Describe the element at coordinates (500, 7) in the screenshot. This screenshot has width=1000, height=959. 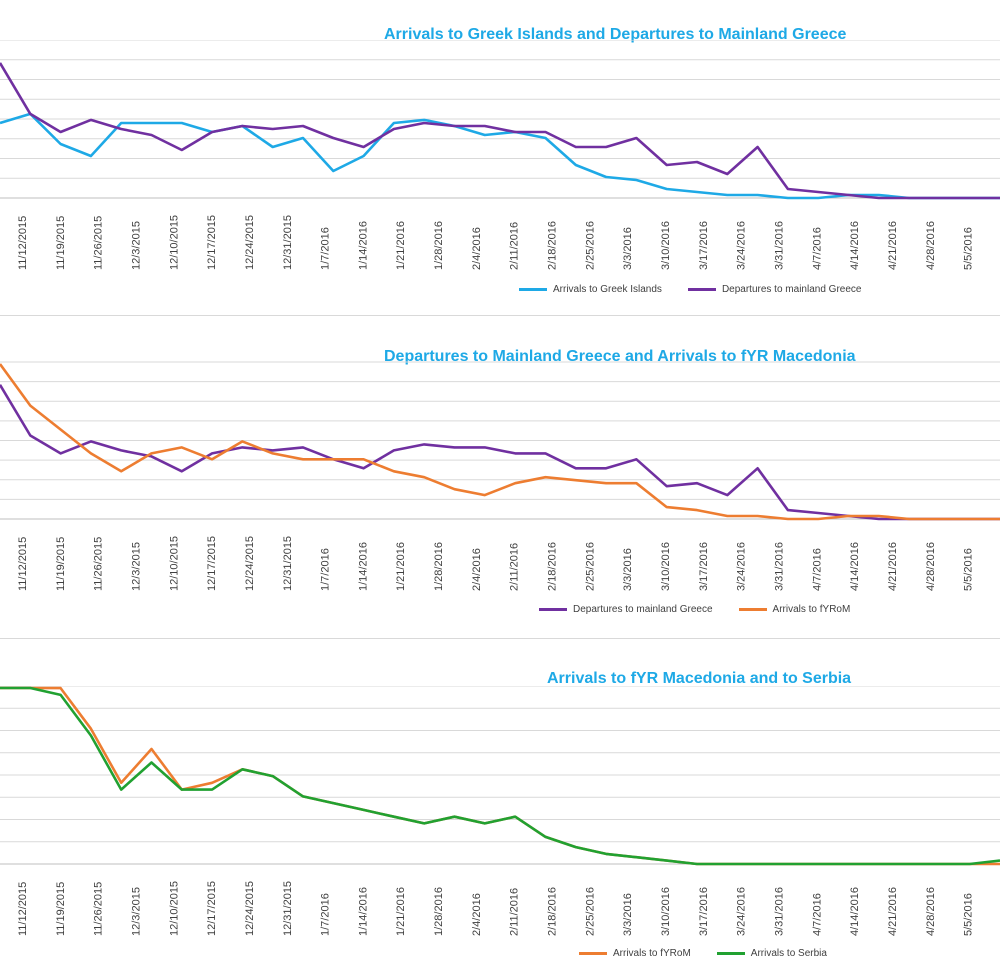
I see `top-axis-fragment` at that location.